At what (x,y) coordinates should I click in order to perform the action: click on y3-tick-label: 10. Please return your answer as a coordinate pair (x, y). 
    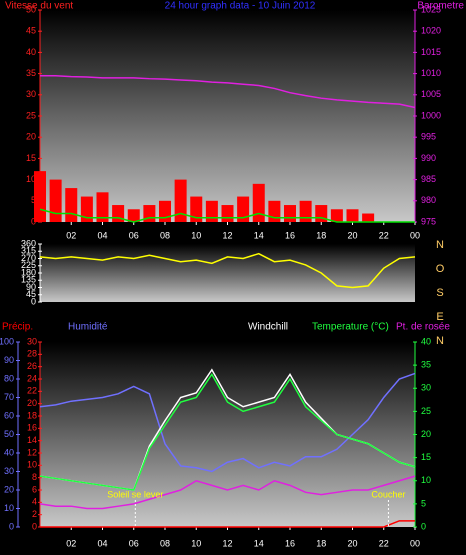
    Looking at the image, I should click on (32, 465).